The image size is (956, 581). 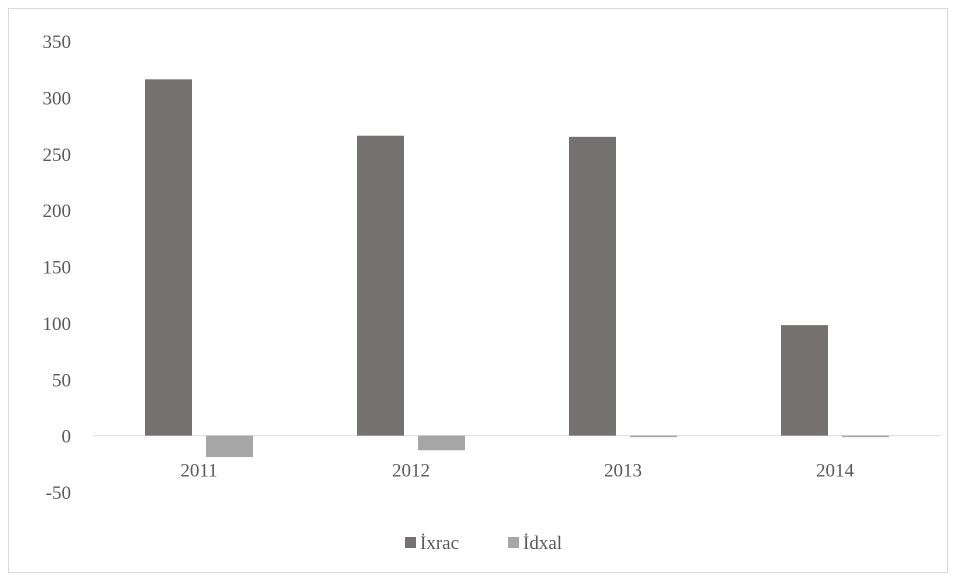 What do you see at coordinates (198, 471) in the screenshot?
I see `x-tick-label: 2011` at bounding box center [198, 471].